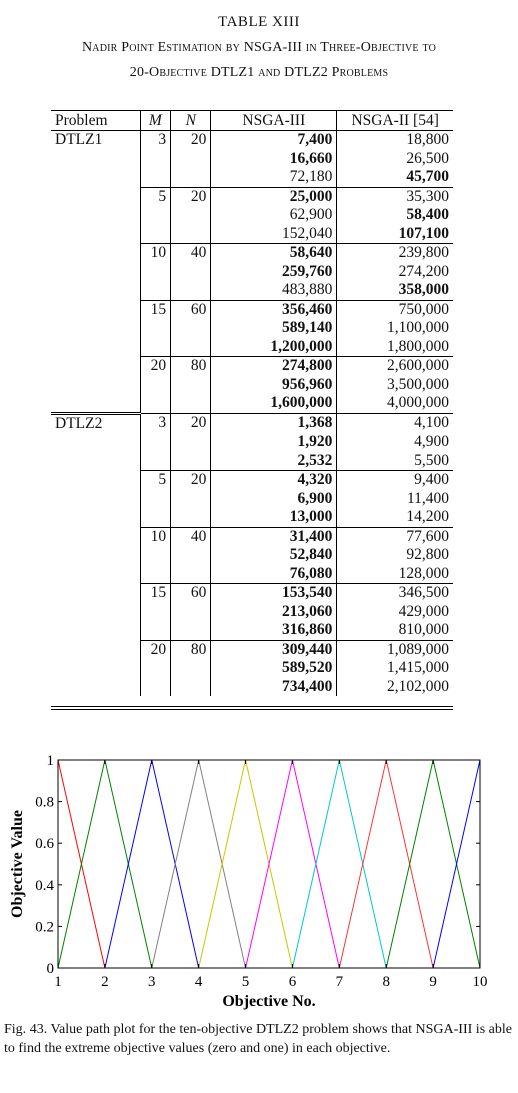 The height and width of the screenshot is (1093, 518). Describe the element at coordinates (273, 158) in the screenshot. I see `cell-nsga3: 16,660` at that location.